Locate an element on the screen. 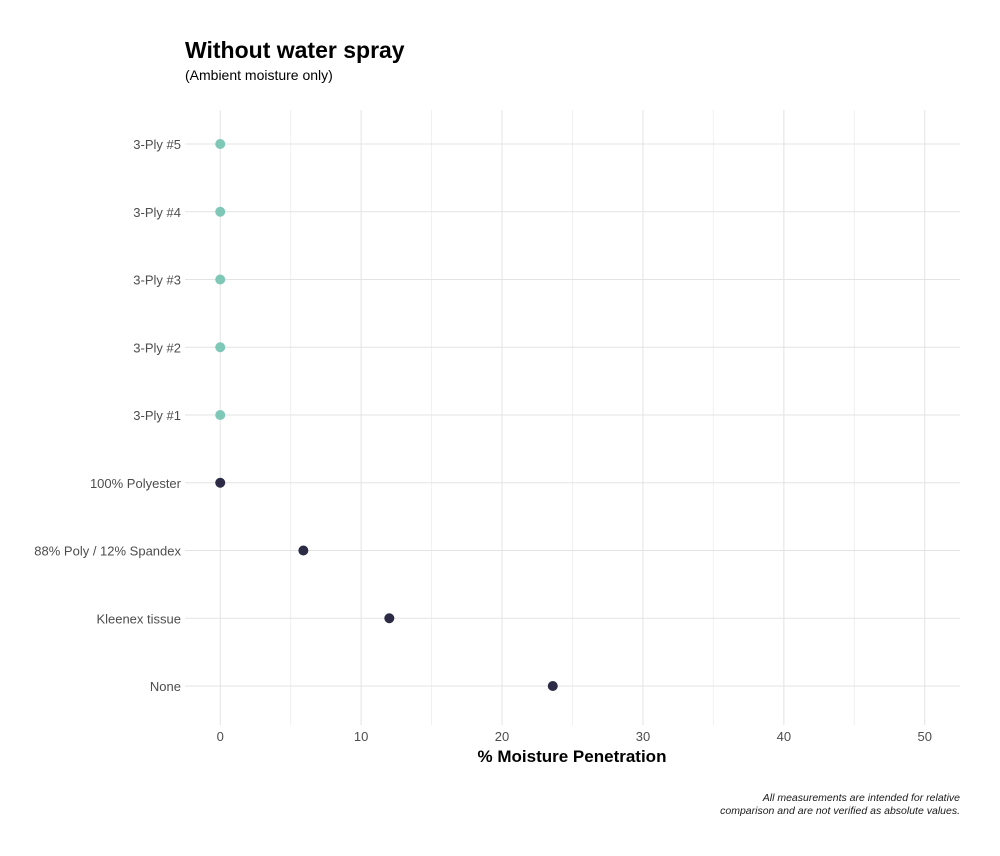 The height and width of the screenshot is (856, 1000). y-tick-label: 3-Ply #4 is located at coordinates (157, 212).